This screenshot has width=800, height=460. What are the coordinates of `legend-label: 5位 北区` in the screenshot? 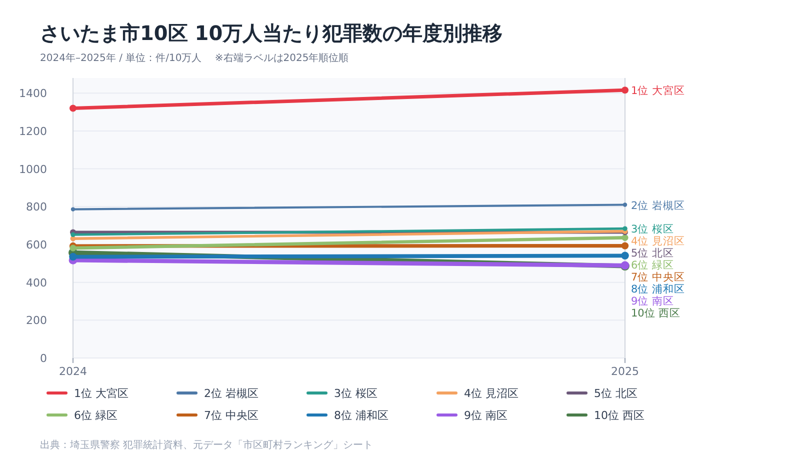 It's located at (616, 393).